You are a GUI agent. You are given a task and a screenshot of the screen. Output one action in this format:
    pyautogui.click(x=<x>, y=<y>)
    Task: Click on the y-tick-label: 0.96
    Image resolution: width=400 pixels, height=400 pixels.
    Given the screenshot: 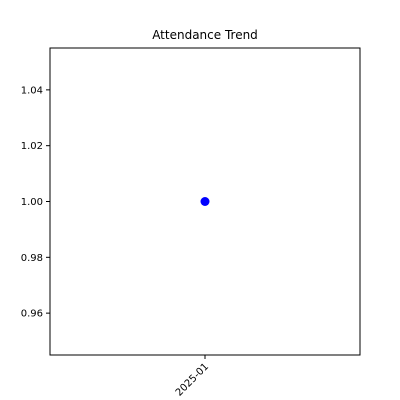 What is the action you would take?
    pyautogui.click(x=32, y=314)
    